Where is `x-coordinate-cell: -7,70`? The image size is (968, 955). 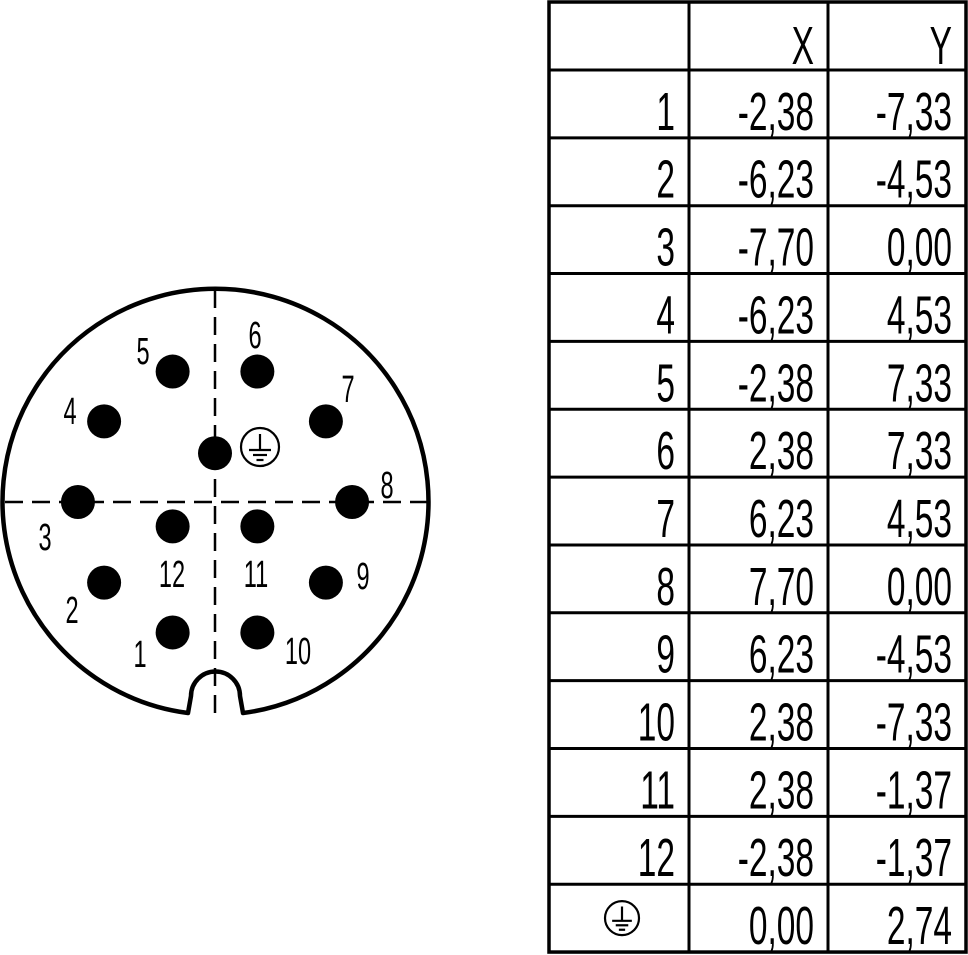
x-coordinate-cell: -7,70 is located at coordinates (776, 246).